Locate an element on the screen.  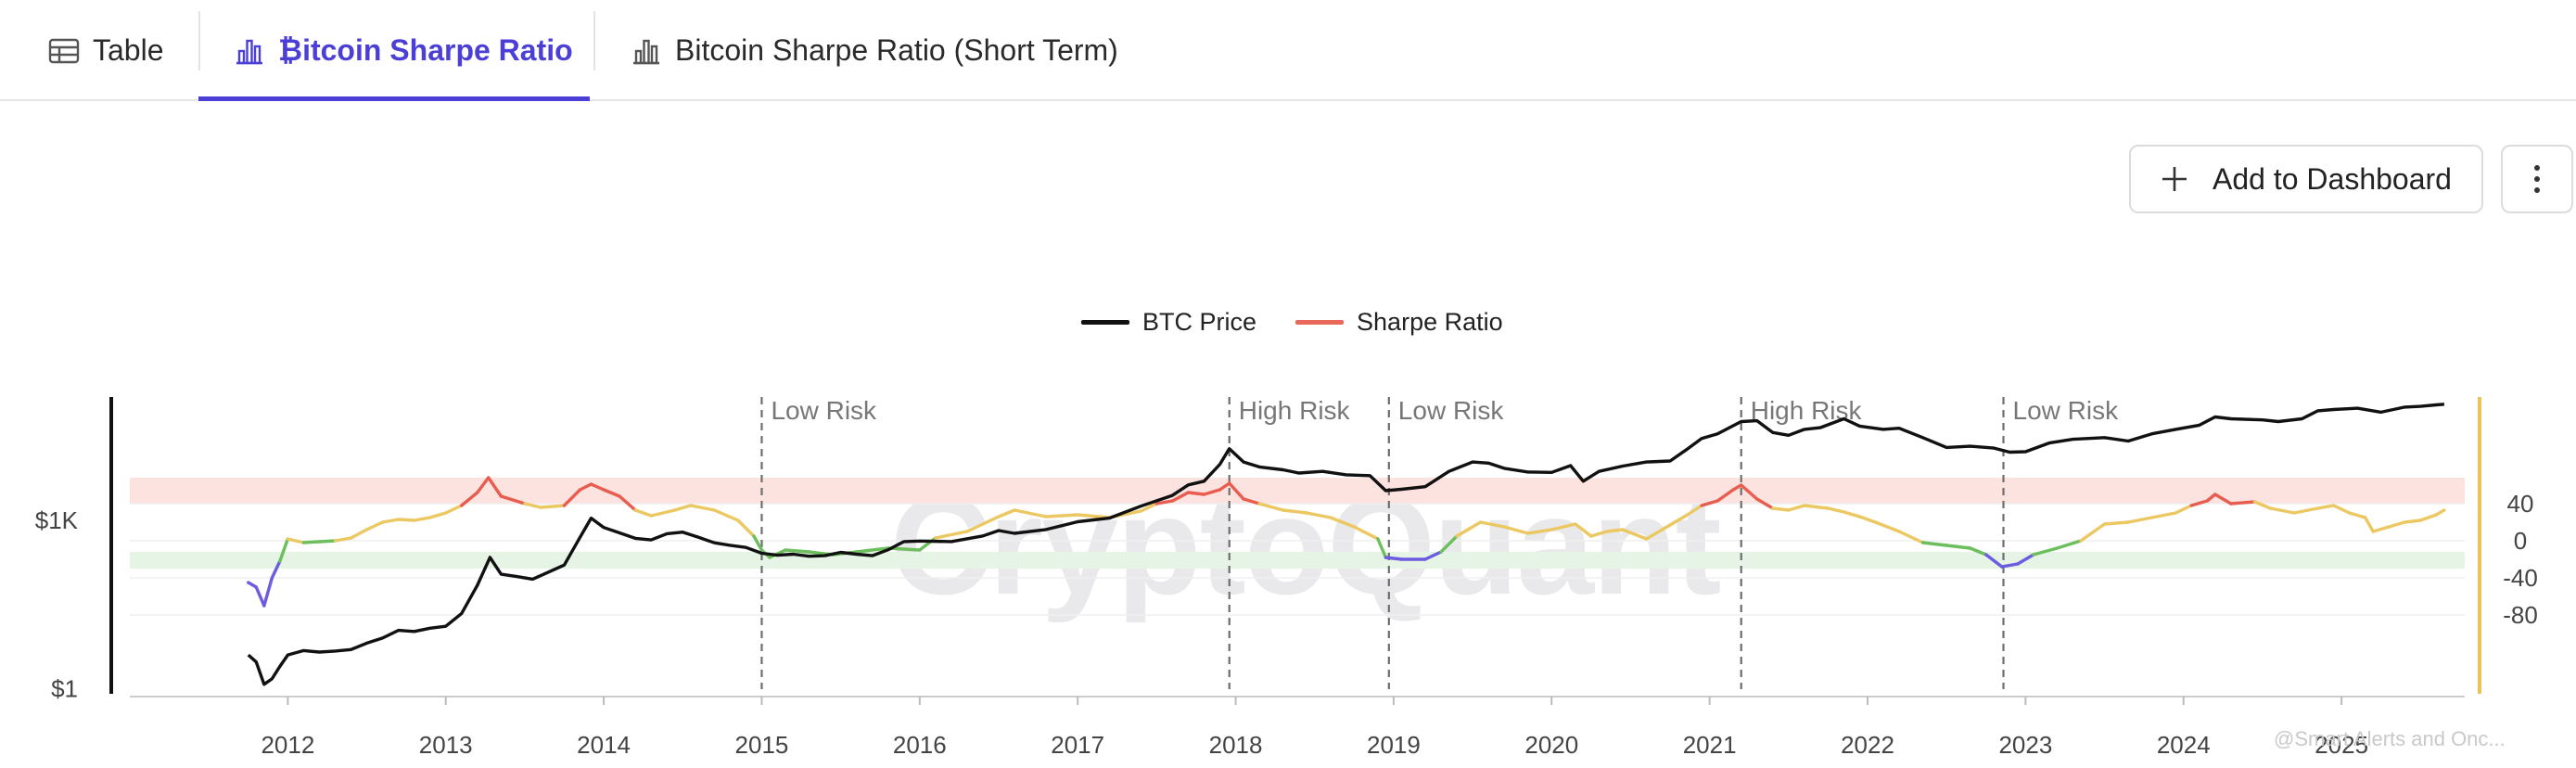
x-tick-label: 2015 is located at coordinates (762, 745).